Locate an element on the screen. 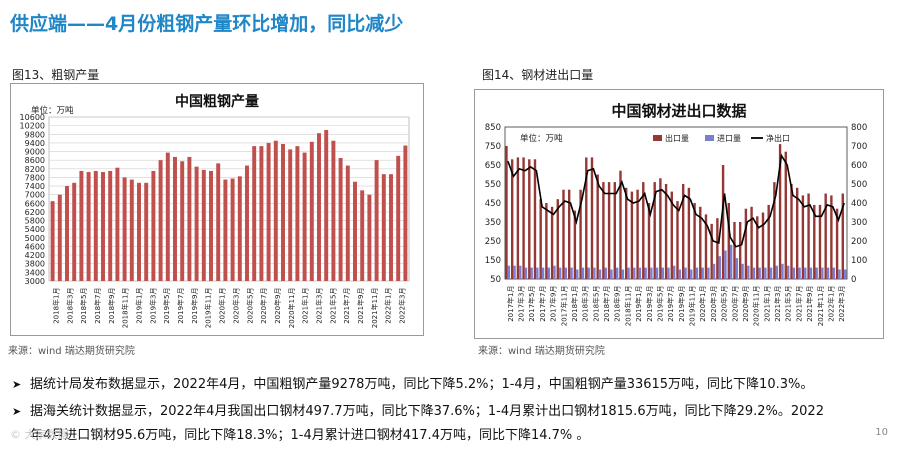 This screenshot has width=900, height=451. x-tick-label: 2019年9月 is located at coordinates (194, 306).